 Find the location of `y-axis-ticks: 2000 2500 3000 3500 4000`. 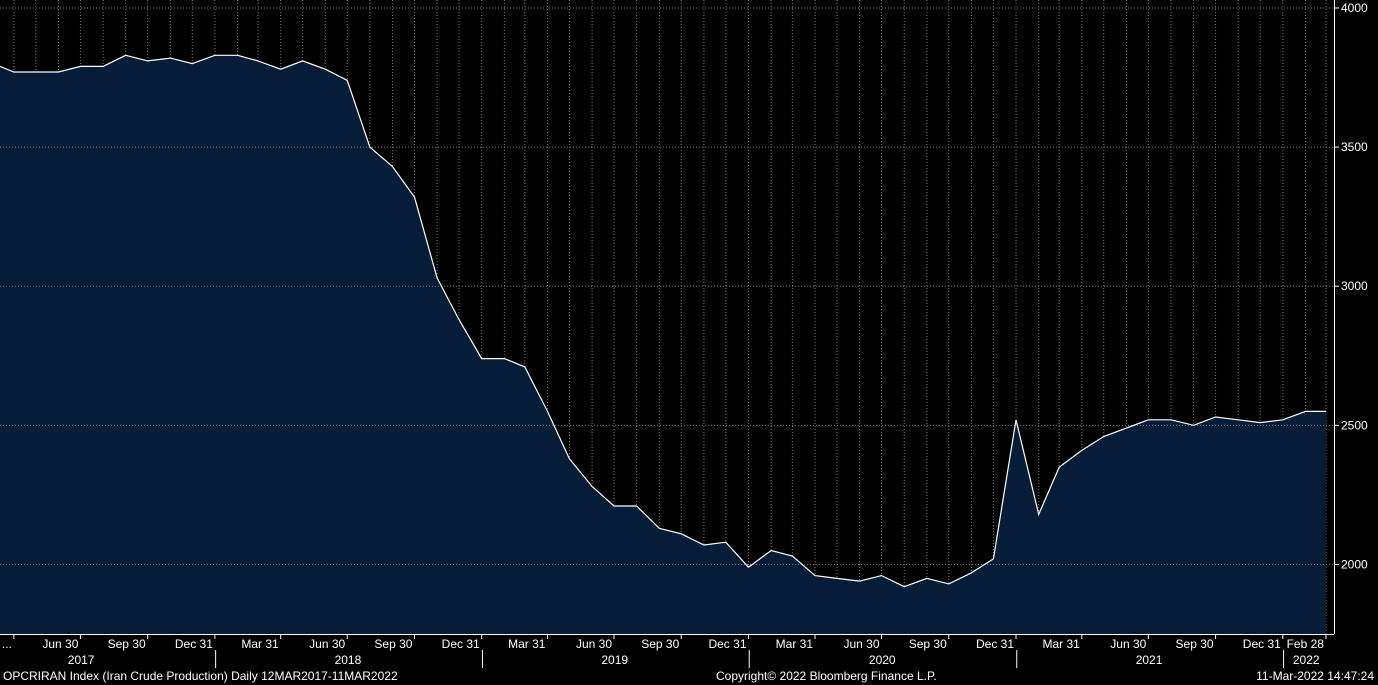

y-axis-ticks: 2000 2500 3000 3500 4000 is located at coordinates (1351, 286).